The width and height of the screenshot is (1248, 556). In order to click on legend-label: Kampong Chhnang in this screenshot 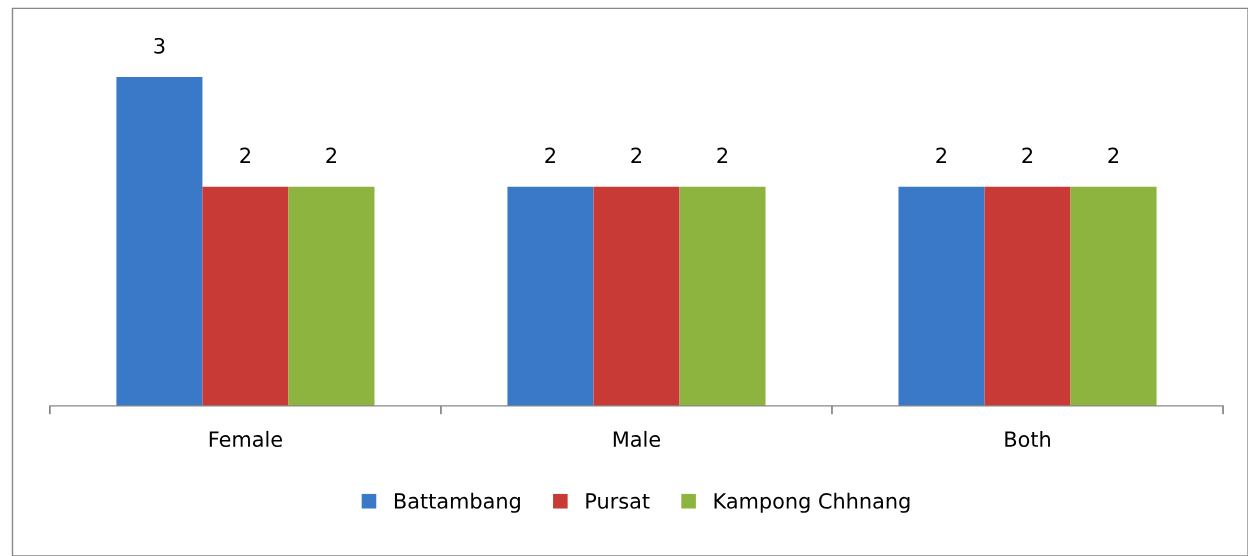, I will do `click(812, 502)`.